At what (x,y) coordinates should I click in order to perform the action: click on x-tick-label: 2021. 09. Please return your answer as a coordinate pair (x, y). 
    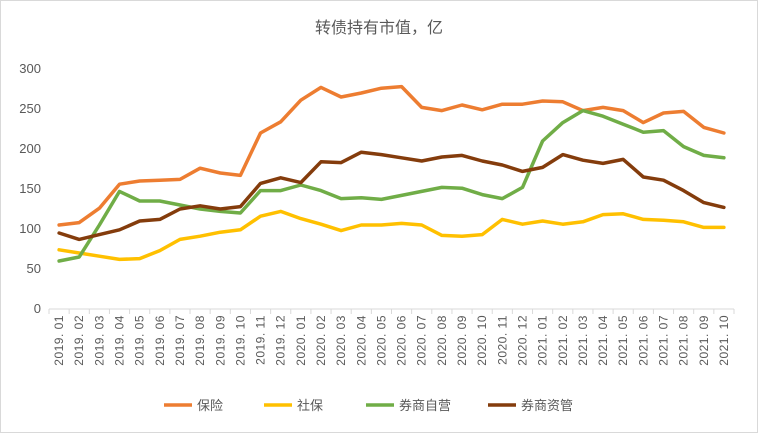
    Looking at the image, I should click on (704, 340).